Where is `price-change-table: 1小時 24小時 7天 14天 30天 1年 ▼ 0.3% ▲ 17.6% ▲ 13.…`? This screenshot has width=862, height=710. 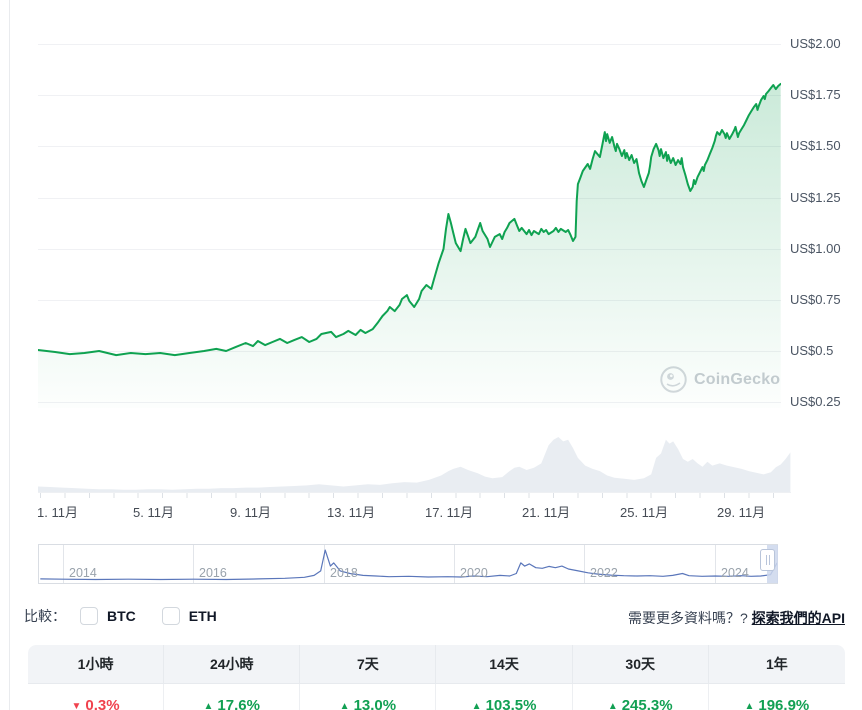 price-change-table: 1小時 24小時 7天 14天 30天 1年 ▼ 0.3% ▲ 17.6% ▲ 13.… is located at coordinates (436, 677).